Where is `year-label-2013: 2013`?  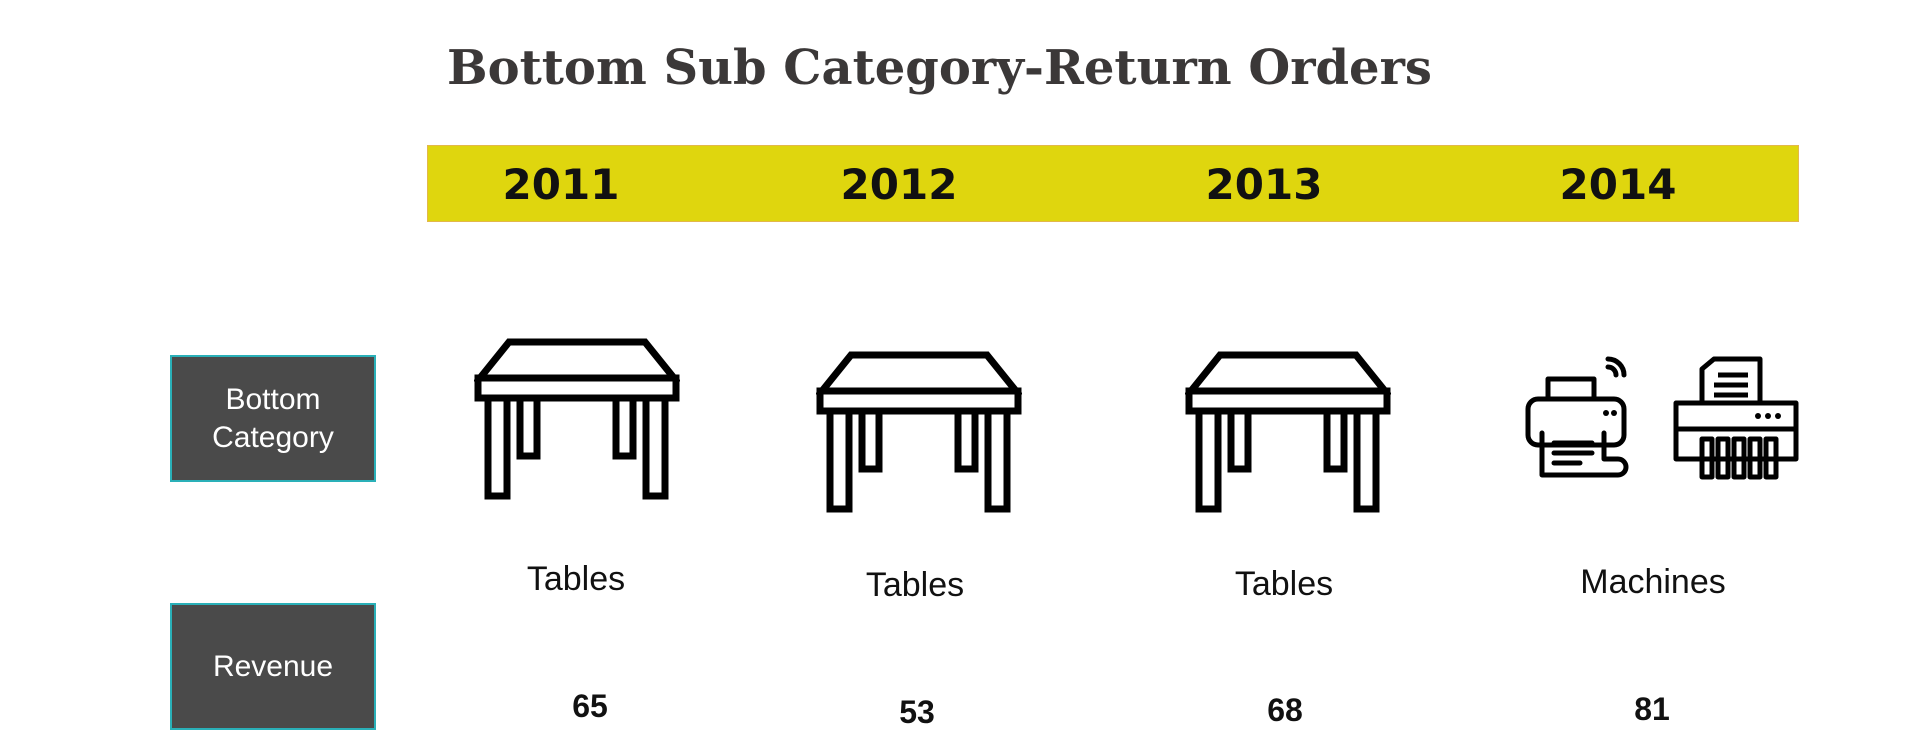 year-label-2013: 2013 is located at coordinates (1264, 184).